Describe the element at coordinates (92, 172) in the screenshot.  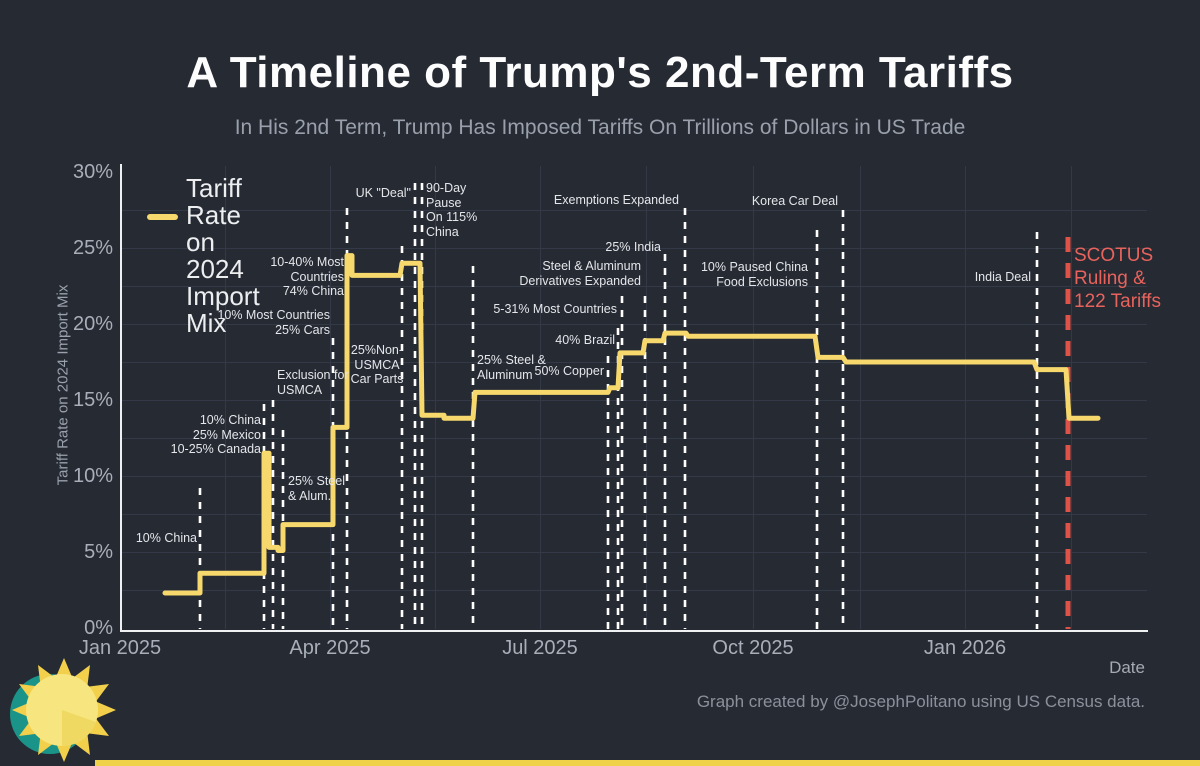
I see `y-tick-label: 30%` at that location.